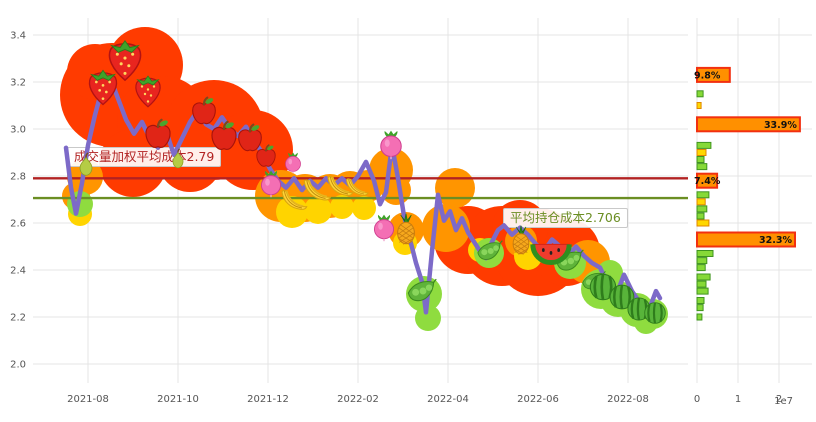 The image size is (816, 422). Describe the element at coordinates (18, 271) in the screenshot. I see `y-tick-label: 2.4` at that location.